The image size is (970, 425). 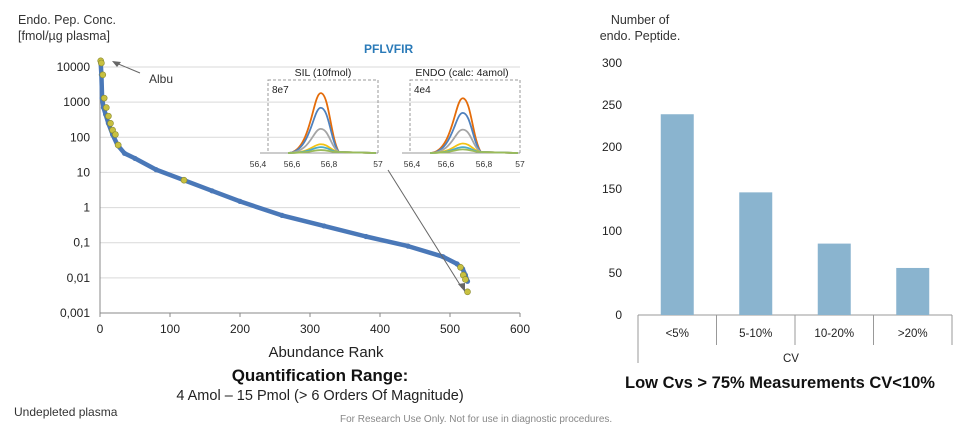 I want to click on inset-corner-label: 4e4, so click(x=422, y=90).